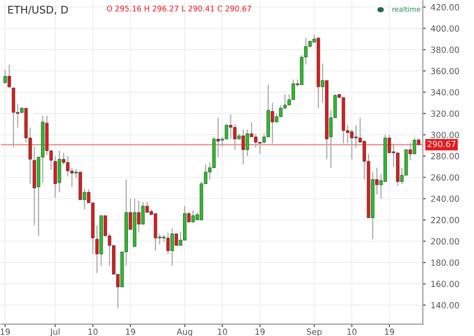 Image resolution: width=474 pixels, height=336 pixels. What do you see at coordinates (445, 199) in the screenshot?
I see `y-tick-label: 240.00` at bounding box center [445, 199].